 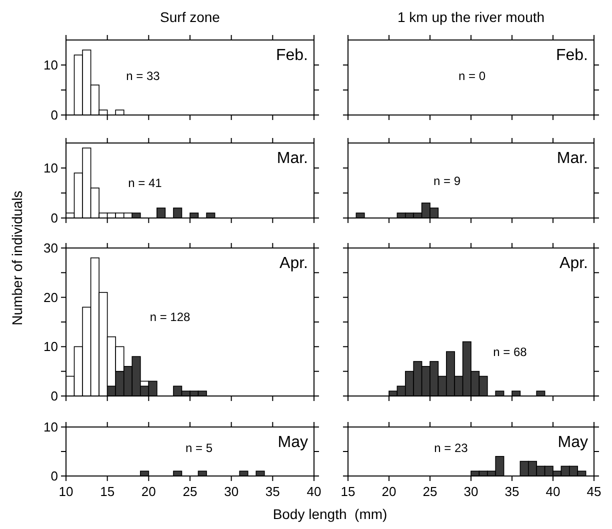 What do you see at coordinates (190, 17) in the screenshot?
I see `chart-title: Surf zone` at bounding box center [190, 17].